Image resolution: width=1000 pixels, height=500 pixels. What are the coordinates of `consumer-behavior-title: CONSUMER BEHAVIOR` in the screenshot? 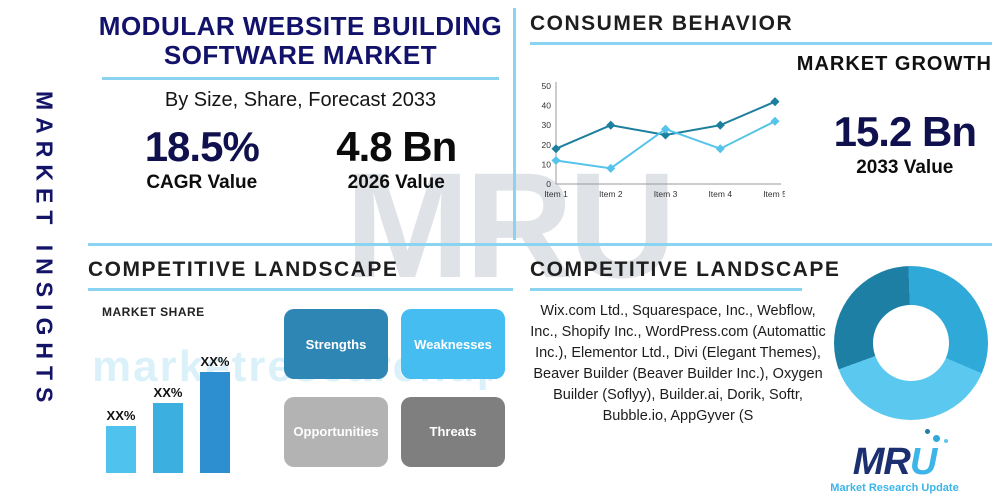 It's located at (662, 23).